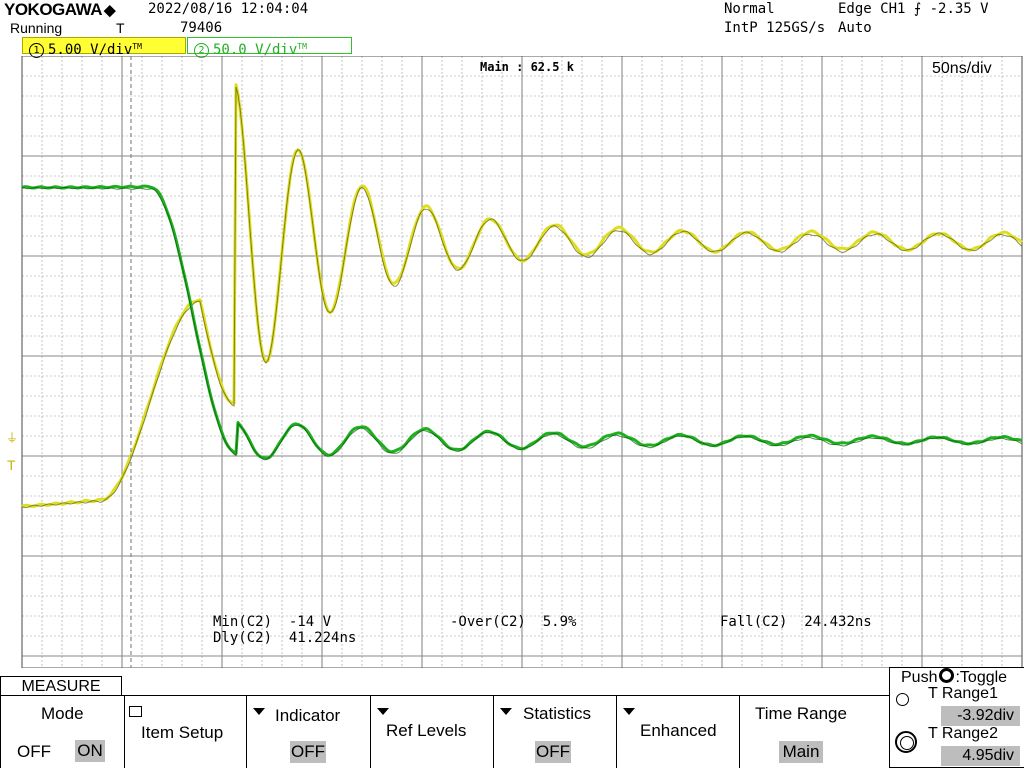  What do you see at coordinates (513, 622) in the screenshot?
I see `measurement-overshoot: -Over(C2) 5.9%` at bounding box center [513, 622].